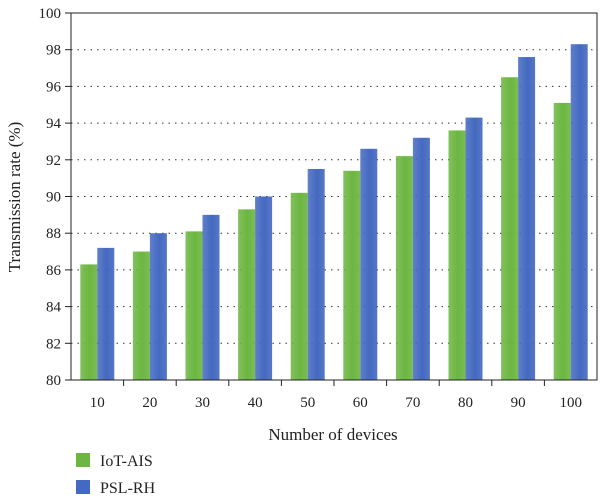 This screenshot has width=600, height=500. I want to click on y-tick-label: 98, so click(53, 51).